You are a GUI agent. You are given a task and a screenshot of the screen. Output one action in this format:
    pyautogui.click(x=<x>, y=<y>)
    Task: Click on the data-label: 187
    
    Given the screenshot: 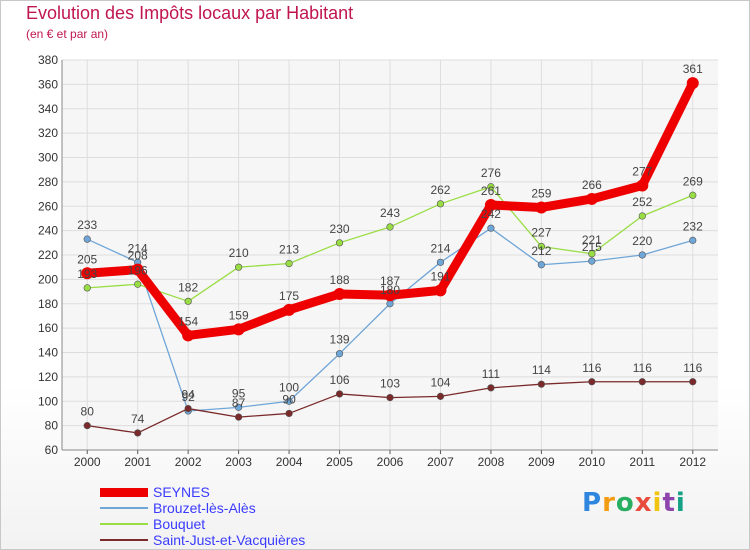 What is the action you would take?
    pyautogui.click(x=390, y=281)
    